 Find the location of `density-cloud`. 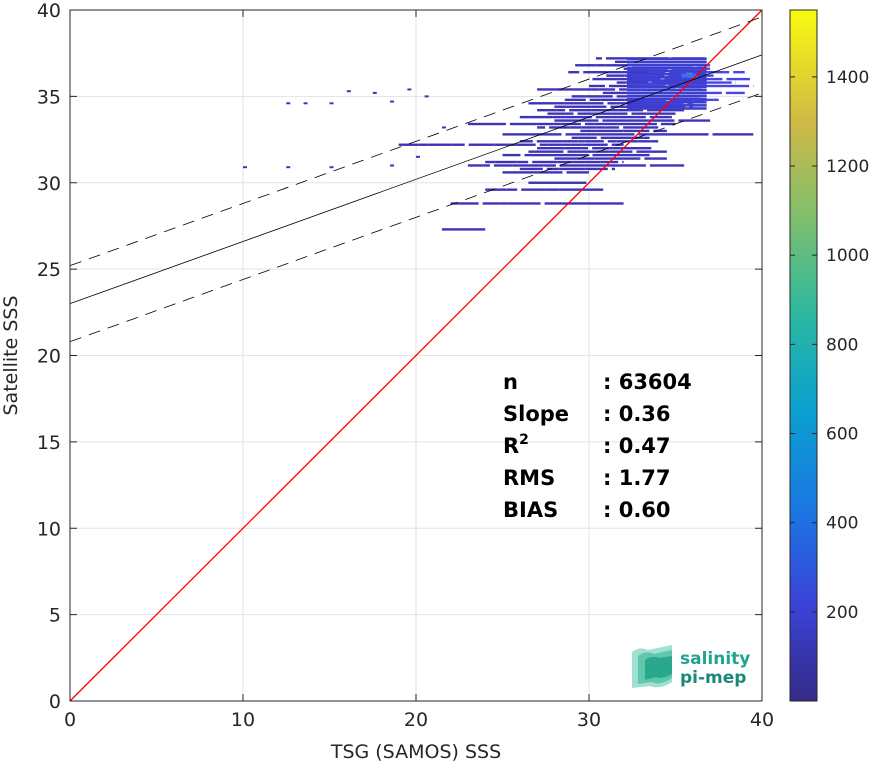

density-cloud is located at coordinates (498, 144).